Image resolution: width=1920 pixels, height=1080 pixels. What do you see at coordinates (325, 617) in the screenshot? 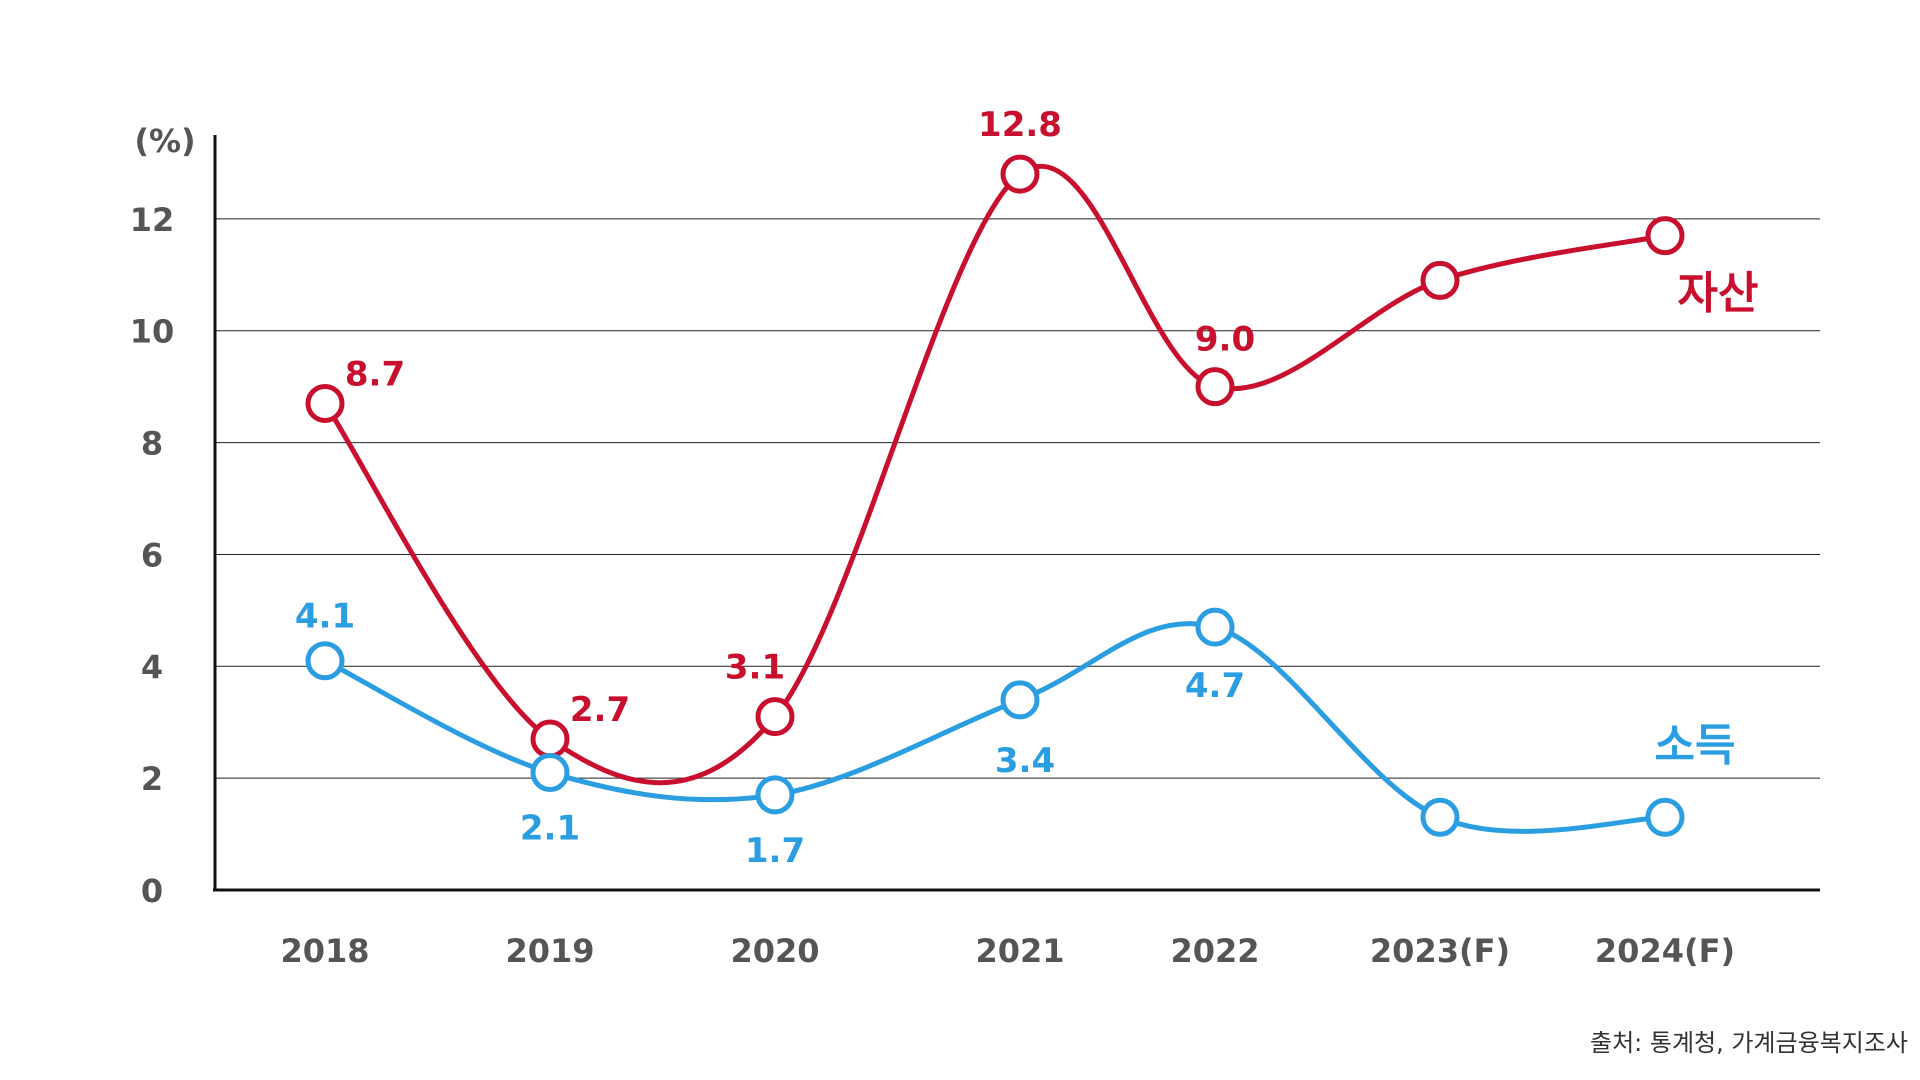
I see `data-label: 4.1` at bounding box center [325, 617].